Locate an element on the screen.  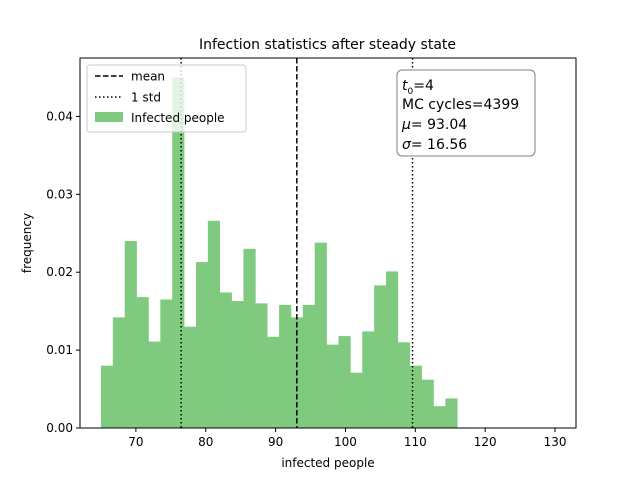
annotation-mean: μ= 93.04 is located at coordinates (434, 125).